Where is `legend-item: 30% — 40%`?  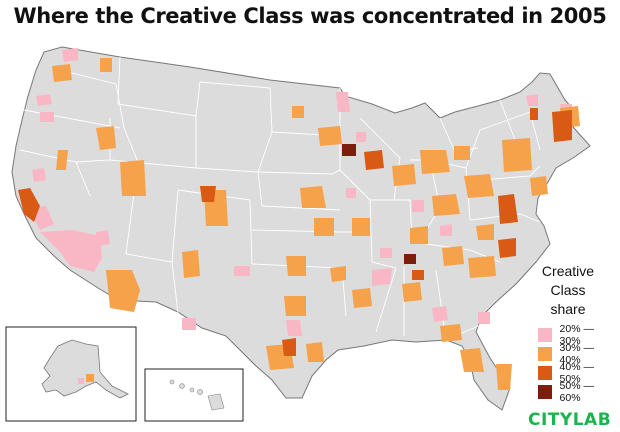 legend-item: 30% — 40% is located at coordinates (577, 353).